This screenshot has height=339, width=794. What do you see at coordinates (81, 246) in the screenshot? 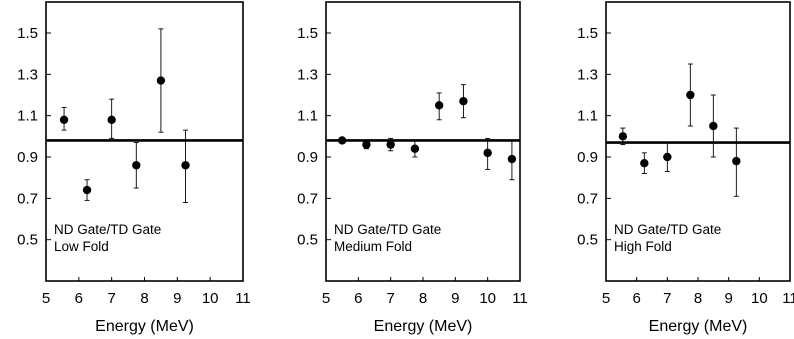
I see `annotation-line2: Low Fold` at bounding box center [81, 246].